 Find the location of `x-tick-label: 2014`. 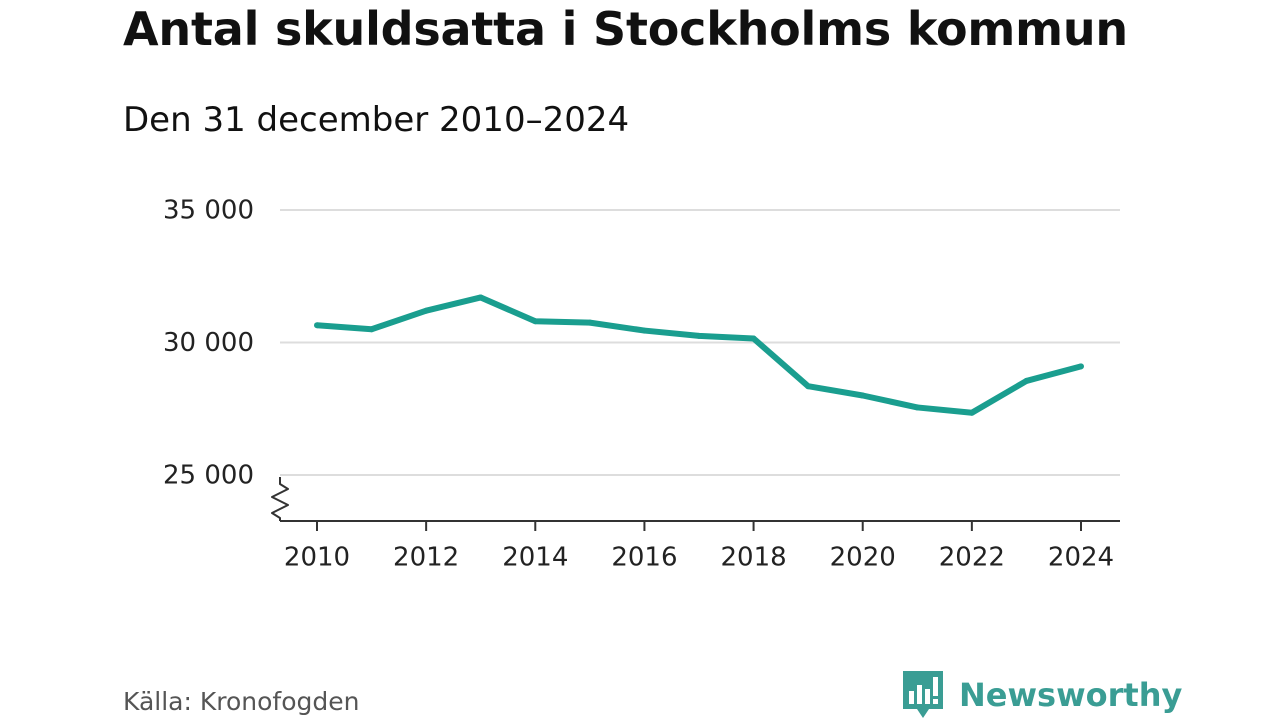

x-tick-label: 2014 is located at coordinates (535, 558).